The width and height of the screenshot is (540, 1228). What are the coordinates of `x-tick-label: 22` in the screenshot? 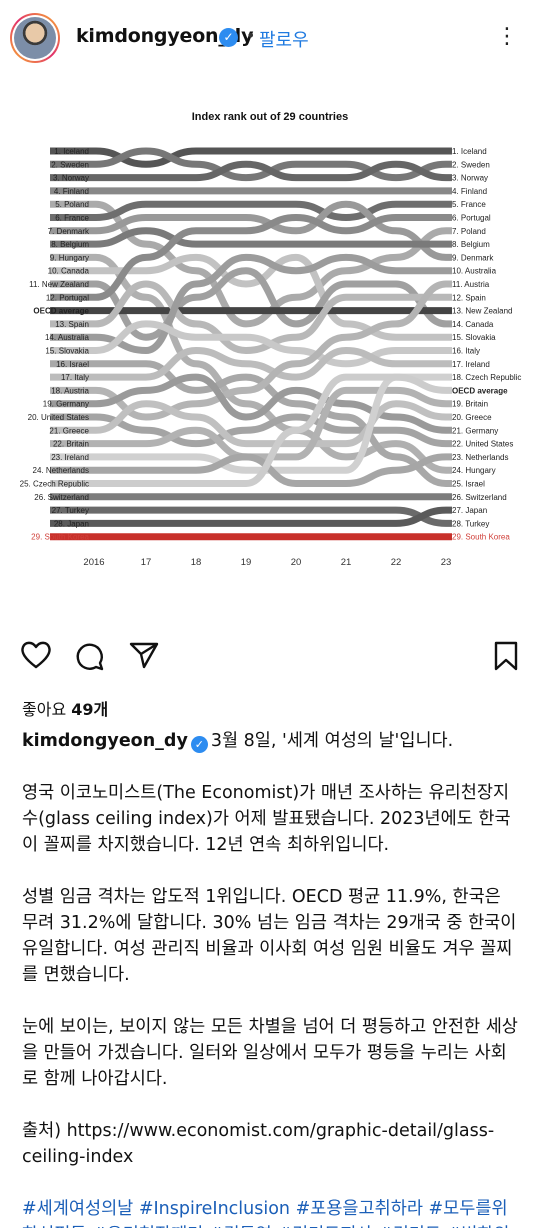 It's located at (396, 562).